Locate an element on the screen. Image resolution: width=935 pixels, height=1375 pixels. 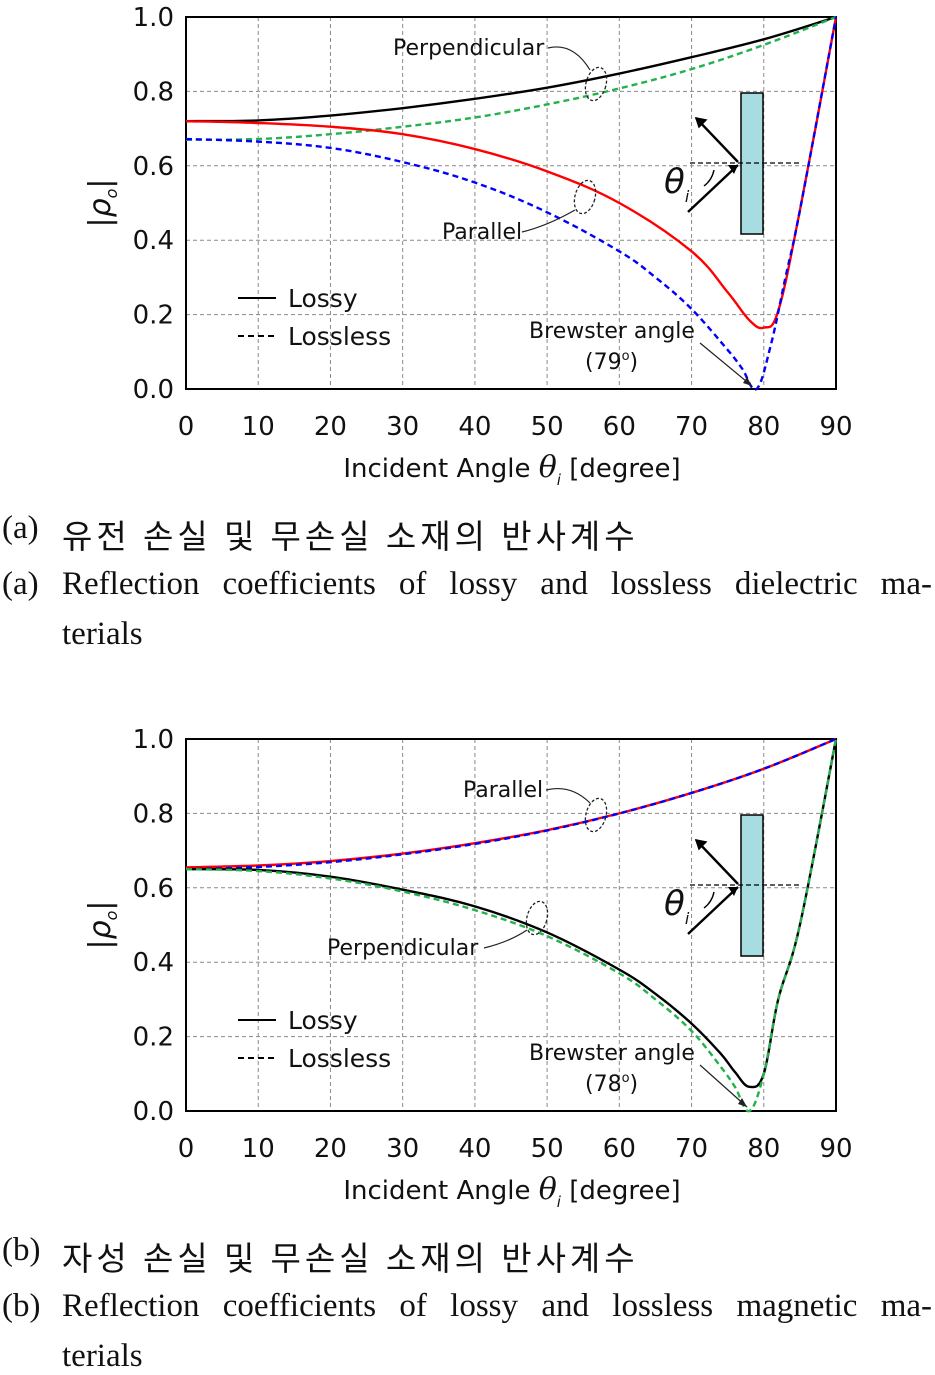
series-parallel-lossless is located at coordinates (511, 804).